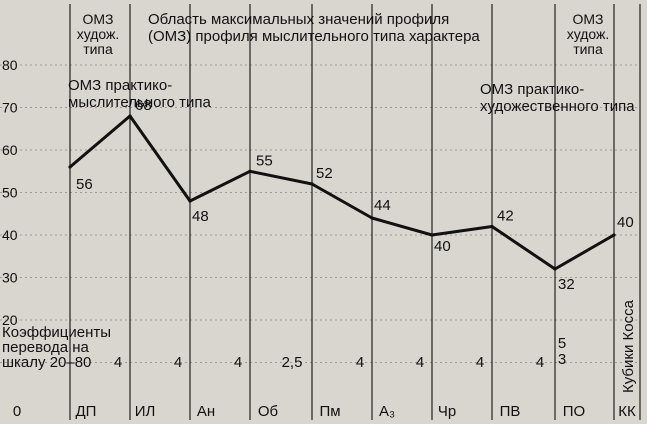  What do you see at coordinates (292, 362) in the screenshot?
I see `coefficient-4: 2,5` at bounding box center [292, 362].